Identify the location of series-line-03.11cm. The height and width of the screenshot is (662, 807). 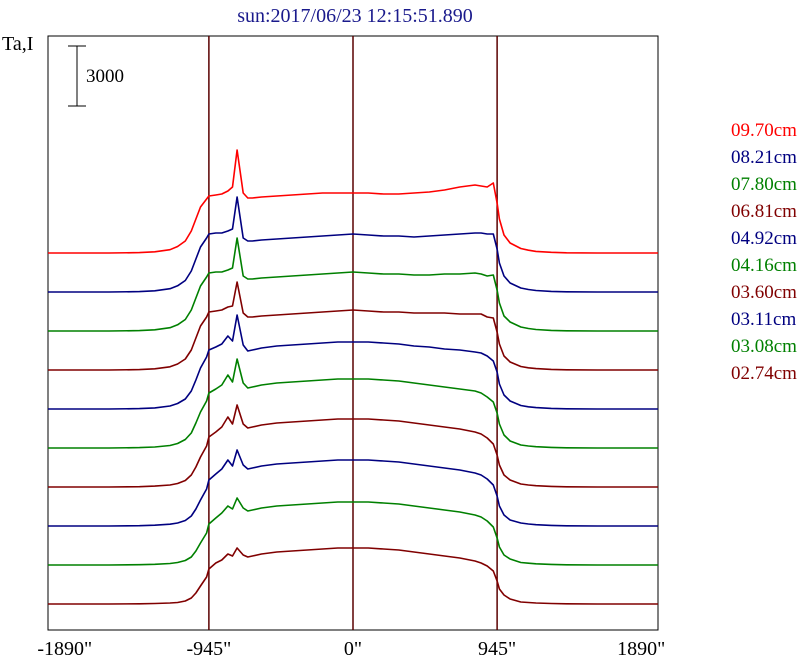
(353, 488).